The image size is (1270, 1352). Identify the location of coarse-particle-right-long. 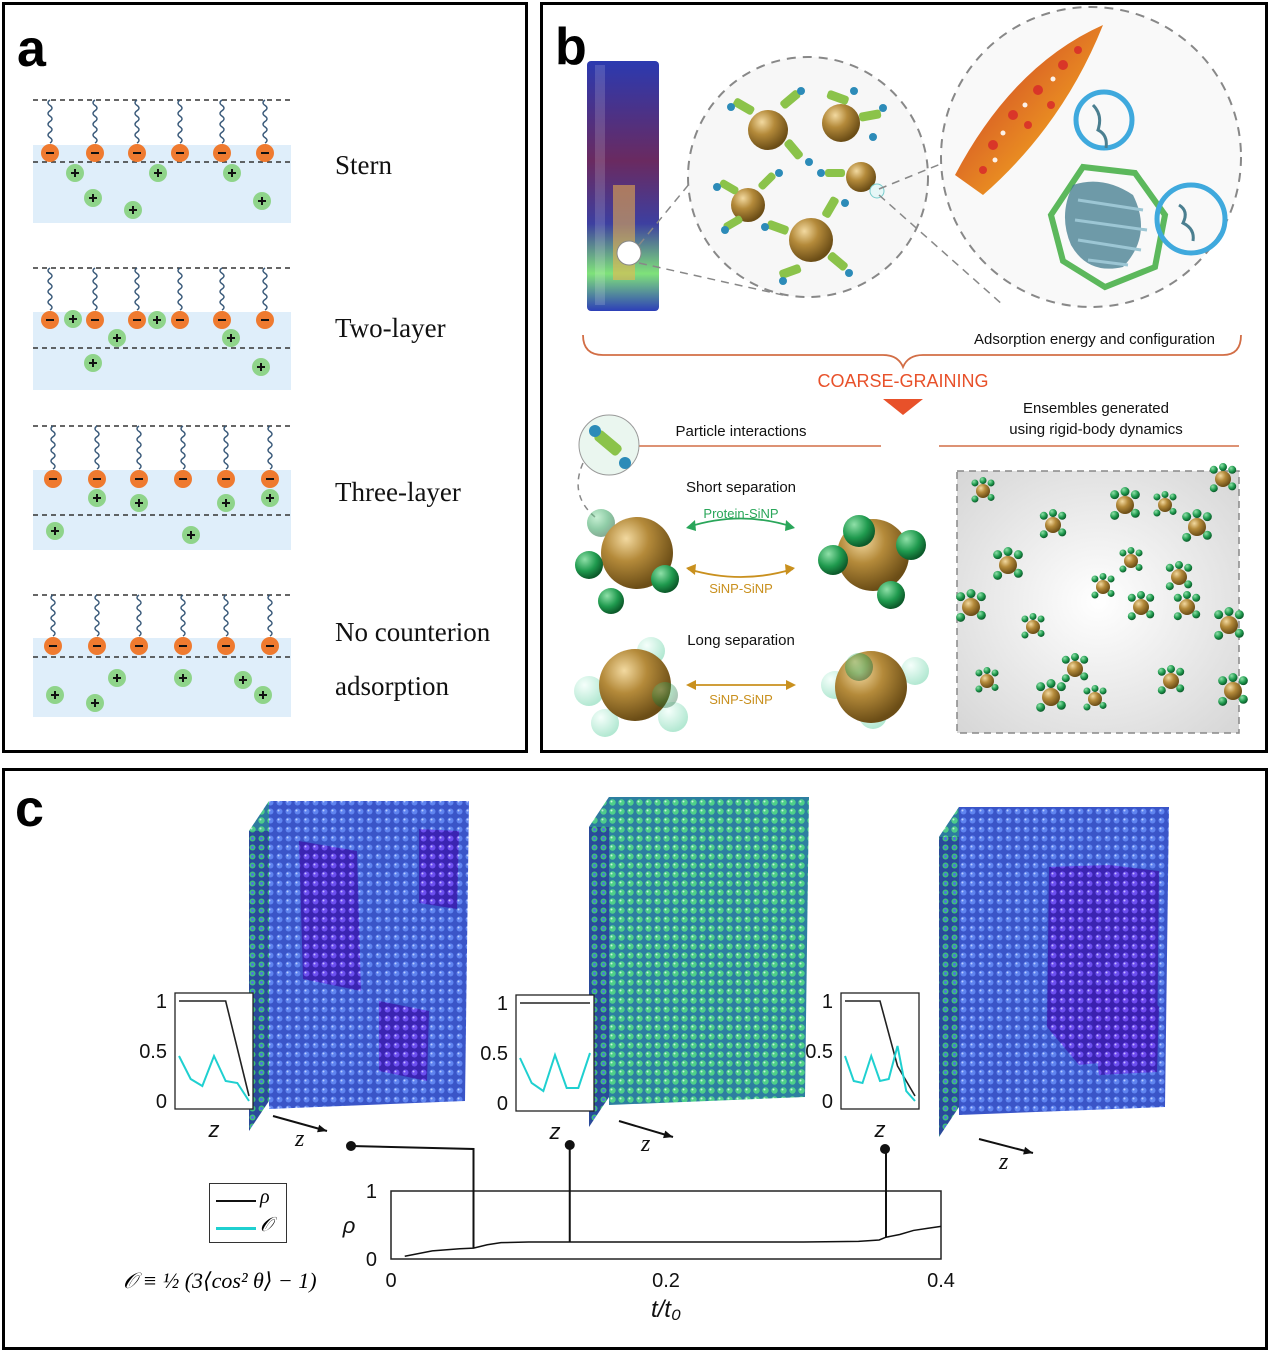
(875, 690).